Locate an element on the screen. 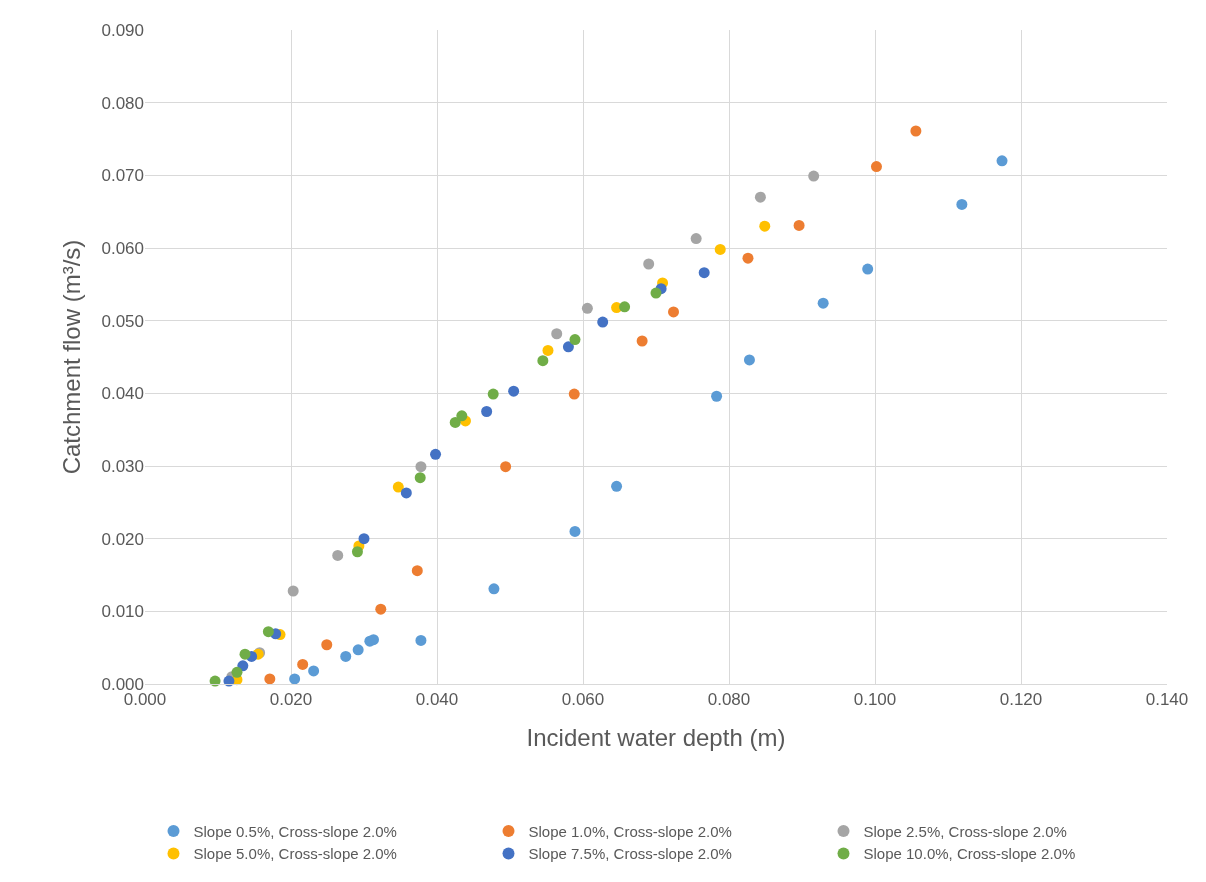  x-tick-label: 0.020 is located at coordinates (291, 700).